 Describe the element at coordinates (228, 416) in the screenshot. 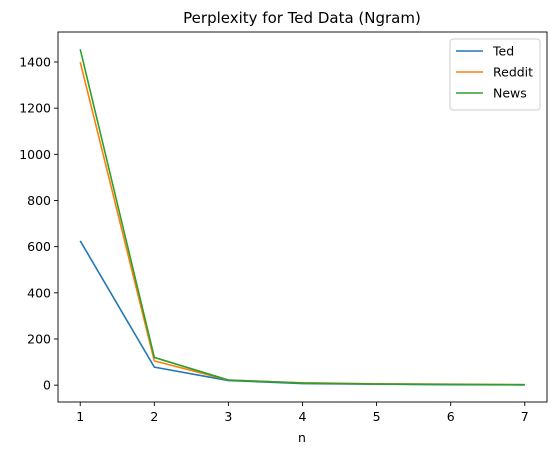

I see `x-tick-label: 3` at that location.